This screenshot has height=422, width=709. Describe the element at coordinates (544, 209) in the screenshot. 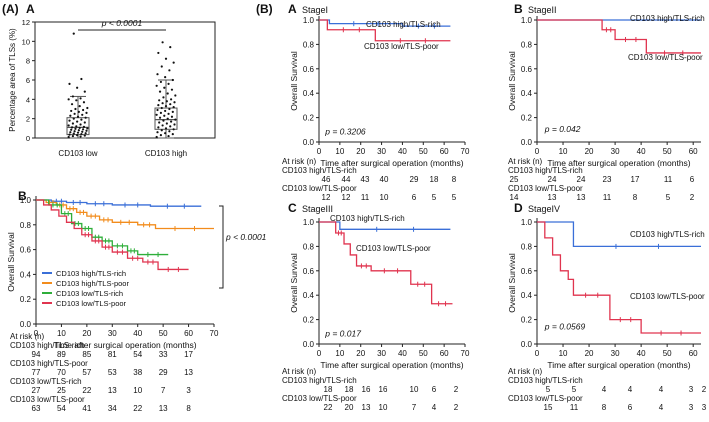

I see `panel-title: StageIV` at that location.